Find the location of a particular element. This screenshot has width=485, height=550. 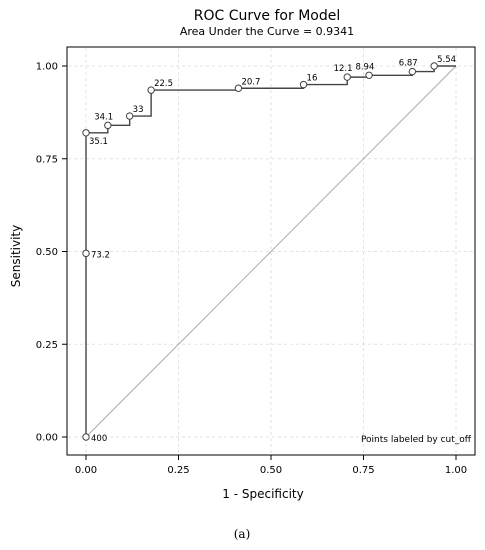

figure-caption: (a) is located at coordinates (242, 534).